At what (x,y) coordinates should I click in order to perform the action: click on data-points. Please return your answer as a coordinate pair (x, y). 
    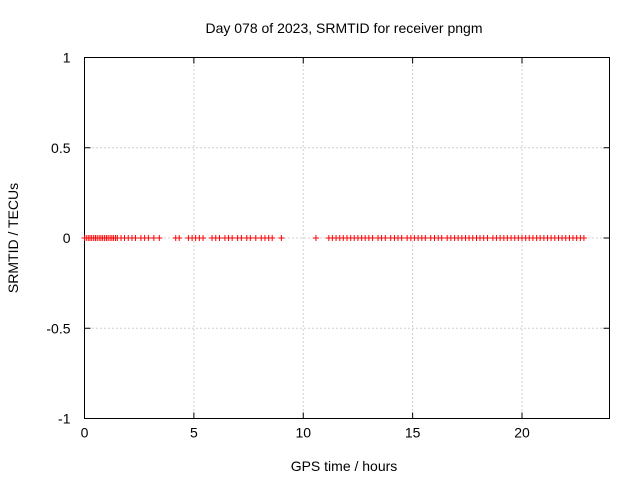
    Looking at the image, I should click on (334, 238).